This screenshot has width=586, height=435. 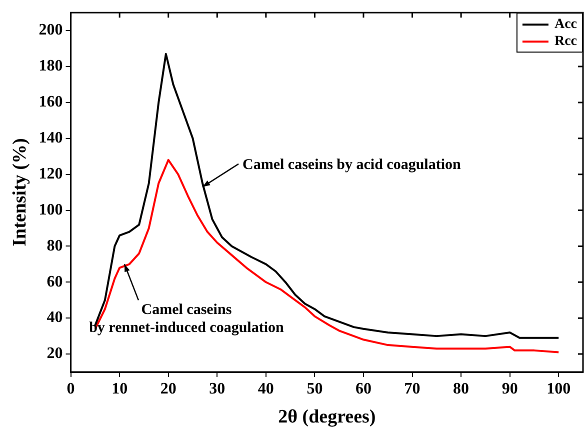 What do you see at coordinates (186, 319) in the screenshot?
I see `annotation: Camel caseins by rennet-induced coagulation` at bounding box center [186, 319].